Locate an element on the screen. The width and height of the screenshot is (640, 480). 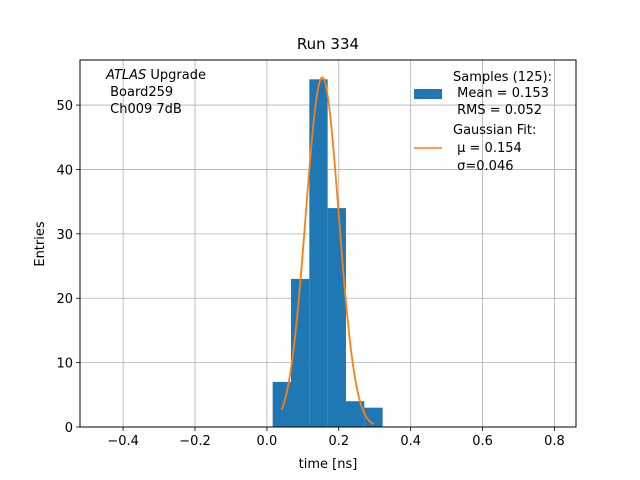
histogram-bars is located at coordinates (327, 253).